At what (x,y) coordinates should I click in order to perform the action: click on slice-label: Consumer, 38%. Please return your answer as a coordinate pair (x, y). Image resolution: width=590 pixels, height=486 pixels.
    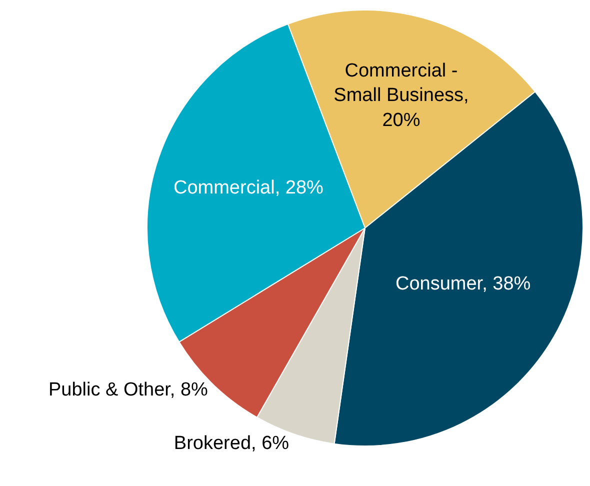
    Looking at the image, I should click on (463, 283).